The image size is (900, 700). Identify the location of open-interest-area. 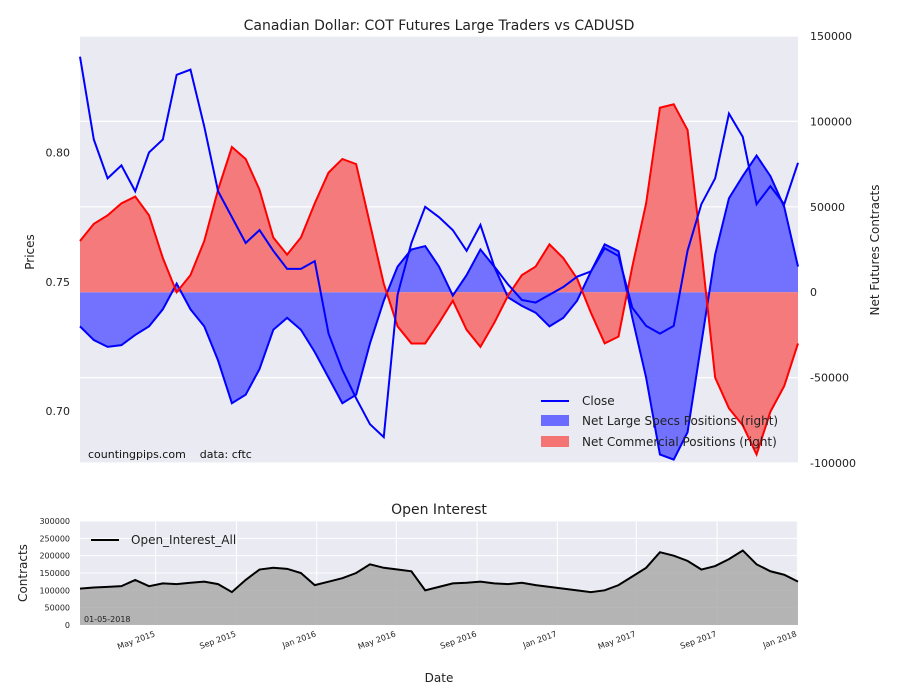
(439, 587).